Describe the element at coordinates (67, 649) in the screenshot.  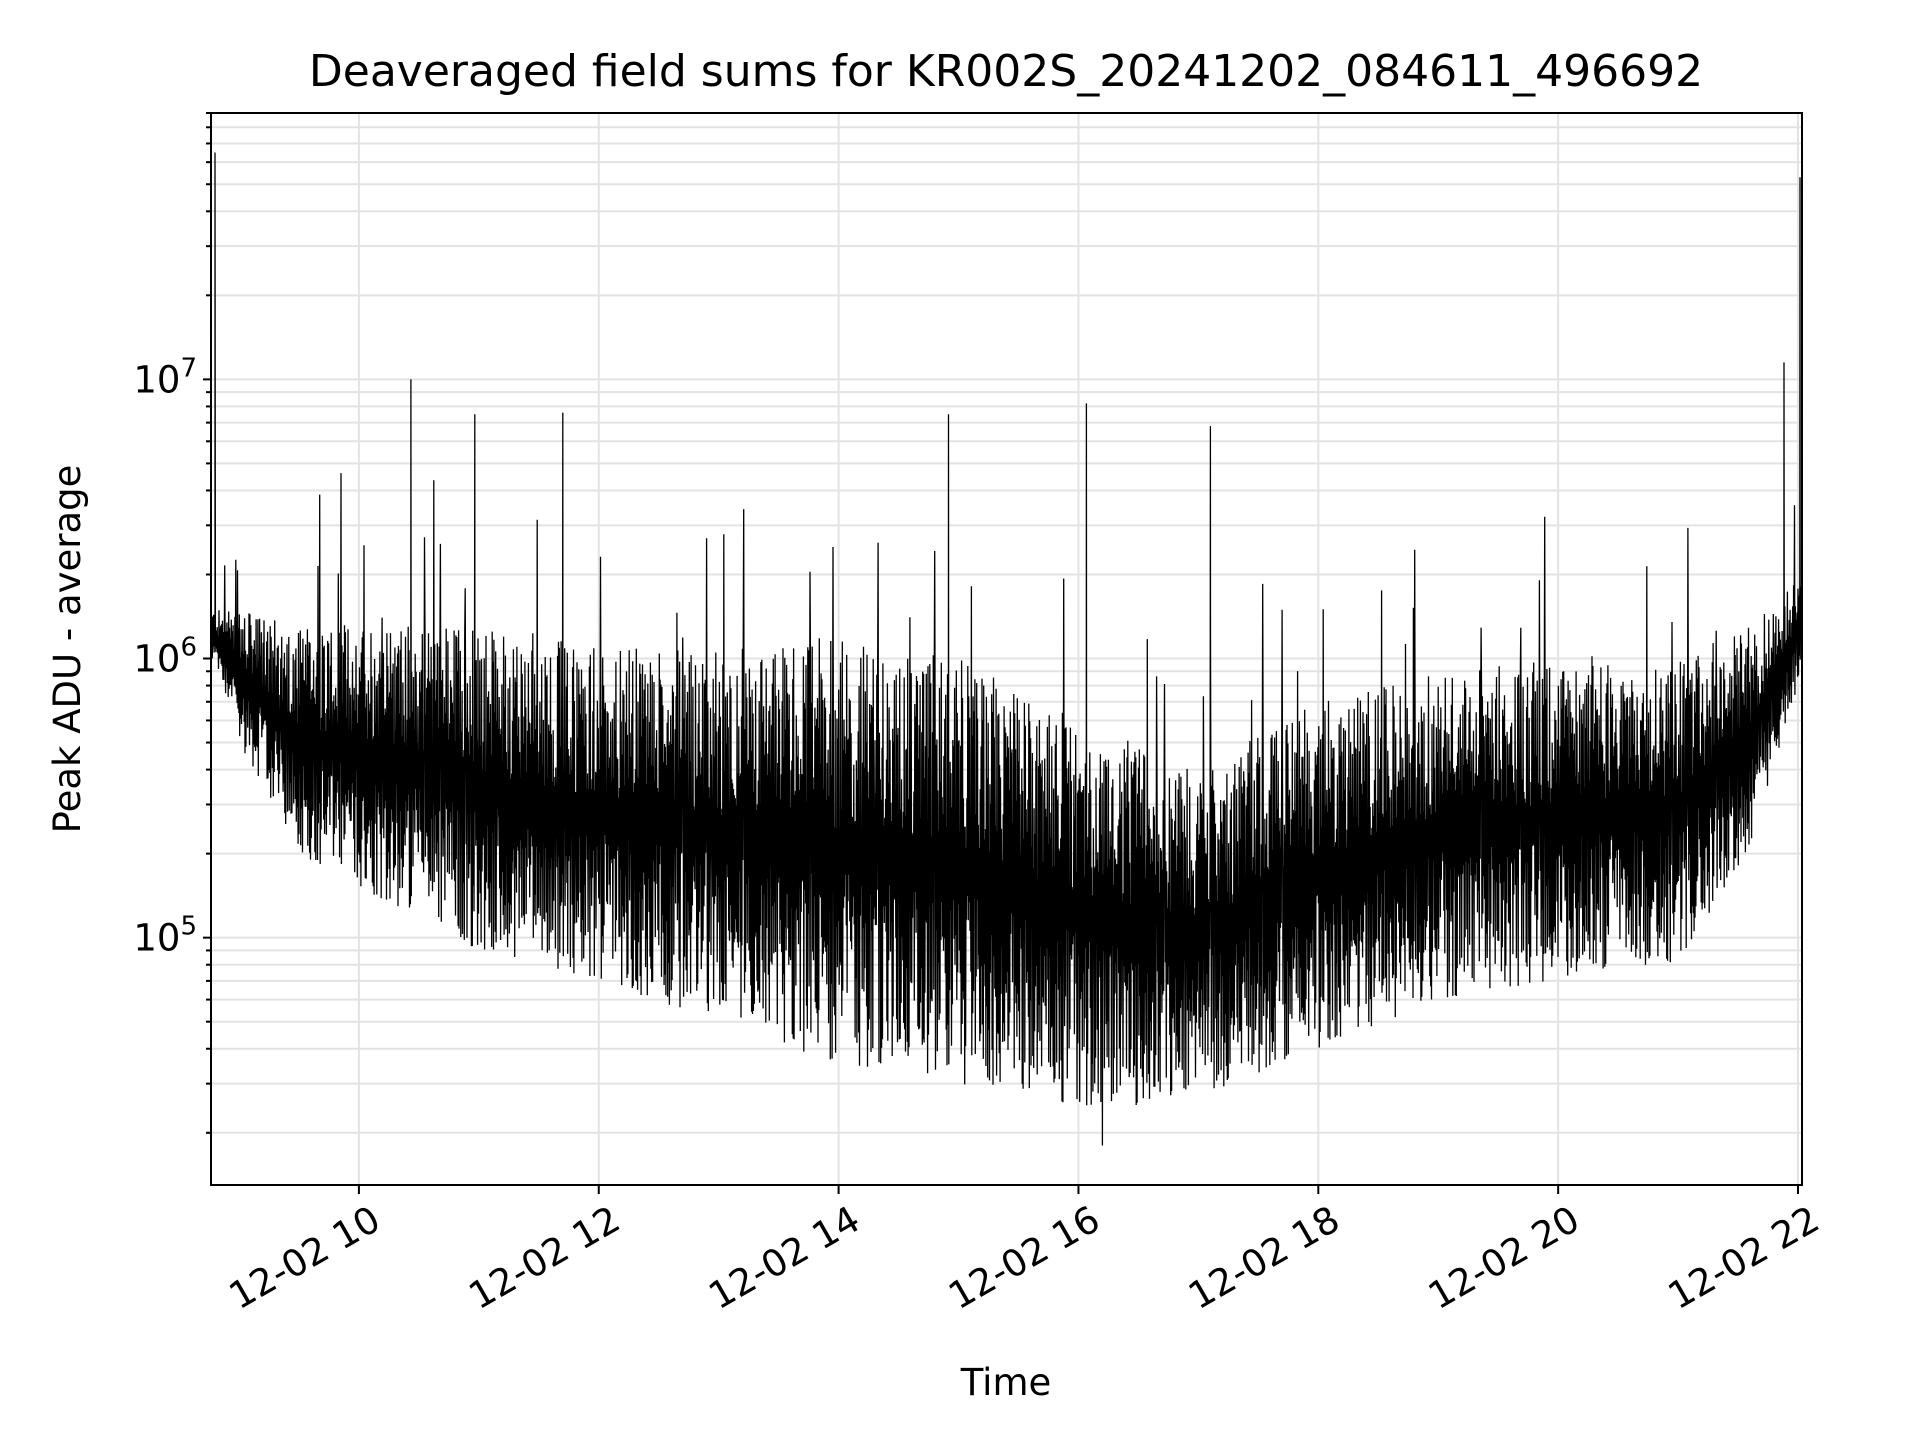
I see `y-axis-label: Peak ADU - average` at that location.